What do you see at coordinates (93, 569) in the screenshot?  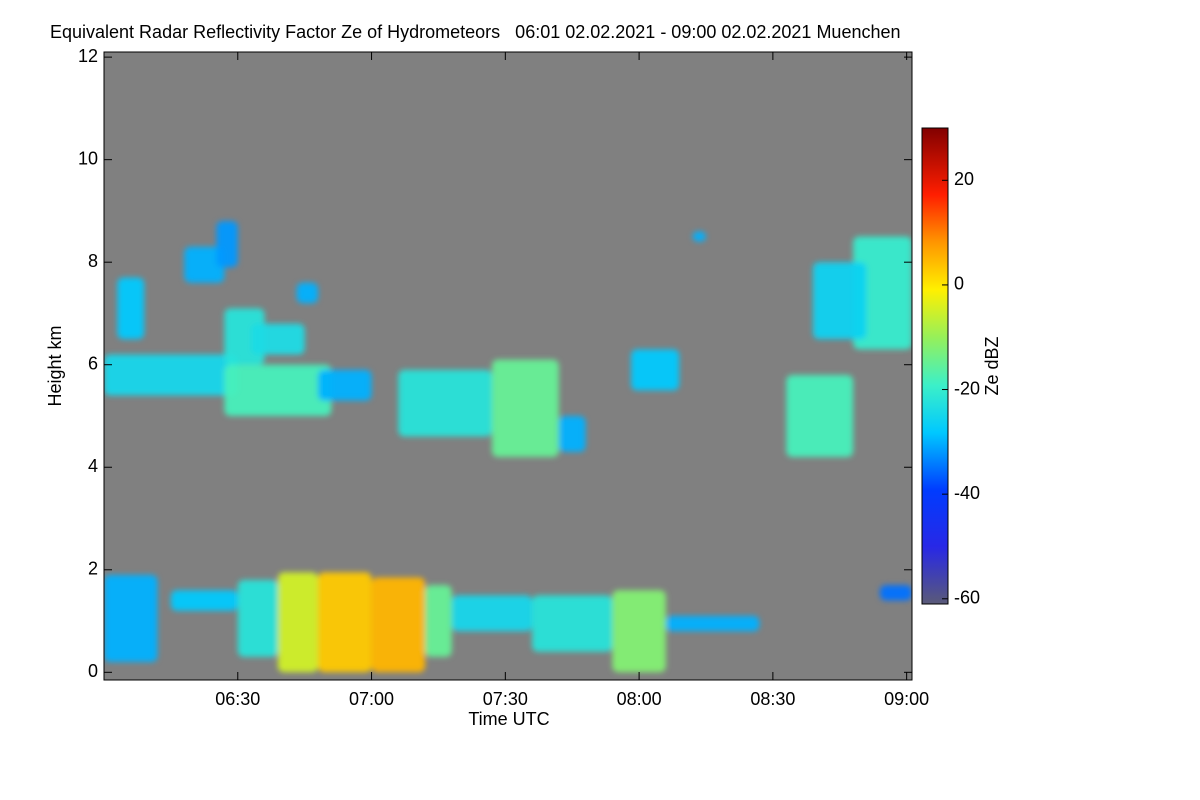 I see `y-tick-label: 2` at bounding box center [93, 569].